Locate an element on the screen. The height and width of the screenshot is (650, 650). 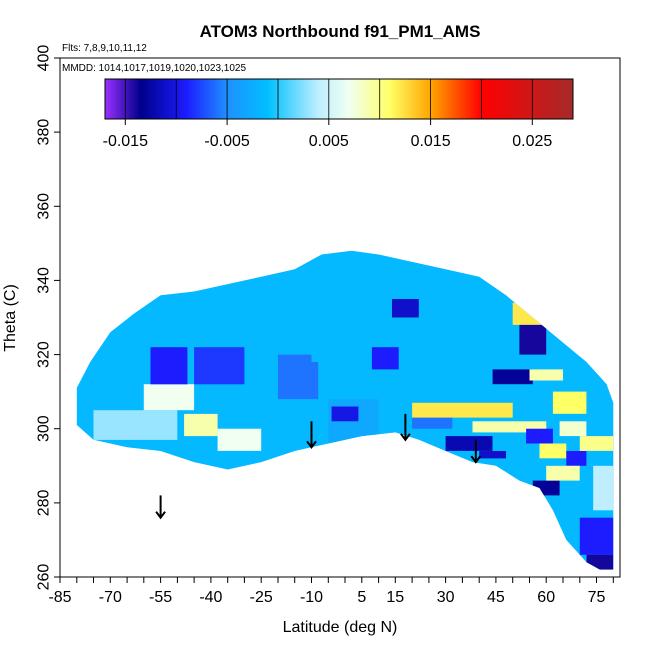
x-tick-label: -25 is located at coordinates (261, 597).